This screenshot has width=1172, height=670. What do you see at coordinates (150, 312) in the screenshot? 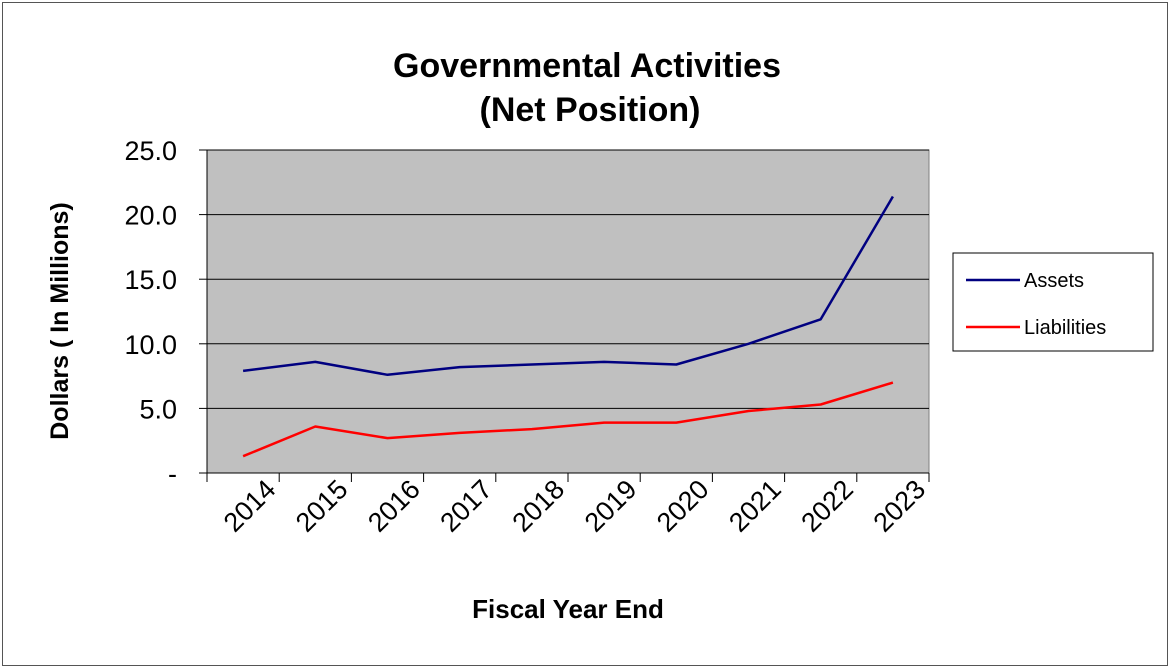
I see `y-tick-labels: - 5.0 10.0 15.0 20.0 25.0` at bounding box center [150, 312].